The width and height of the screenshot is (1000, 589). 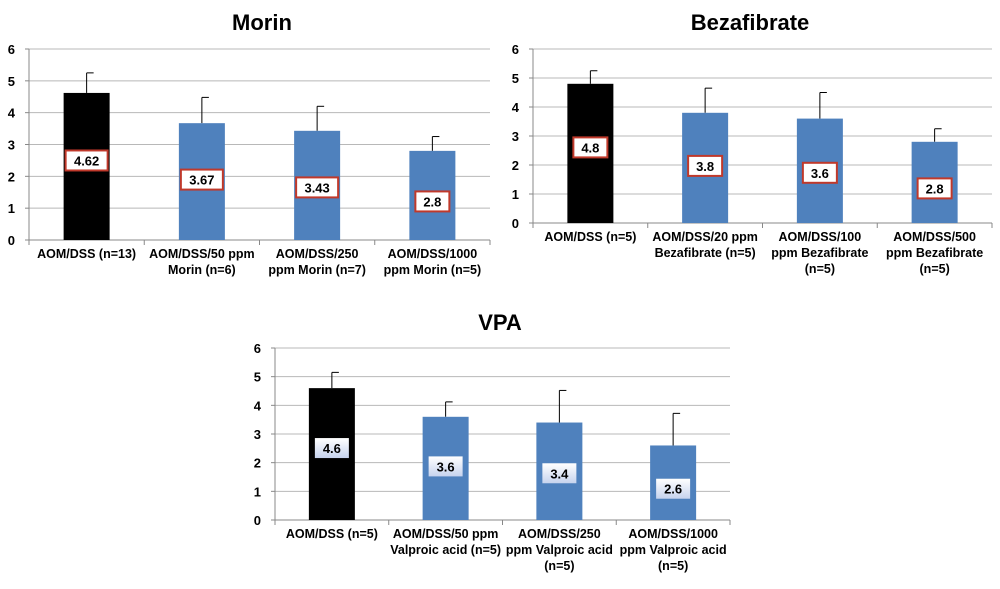 I want to click on x-tick-label: AOM/DSS/500, so click(x=934, y=237).